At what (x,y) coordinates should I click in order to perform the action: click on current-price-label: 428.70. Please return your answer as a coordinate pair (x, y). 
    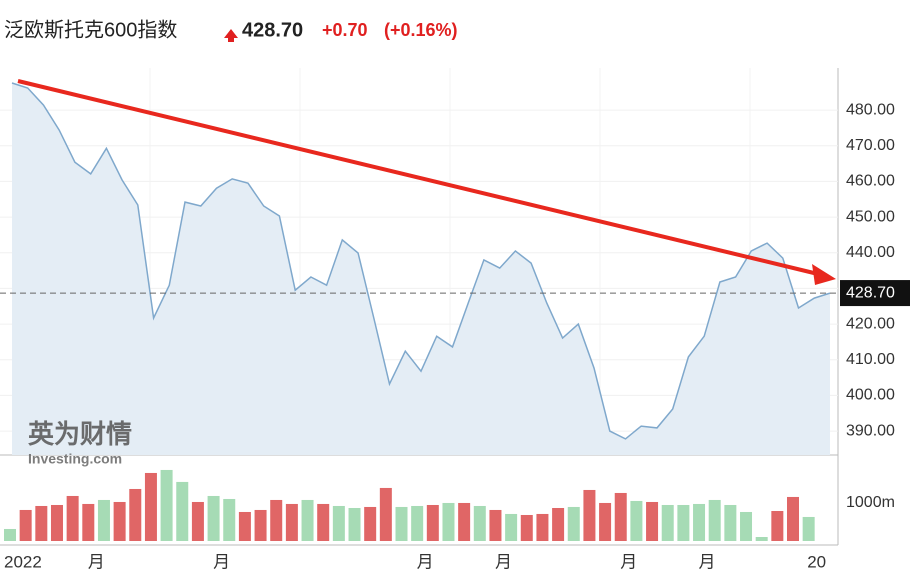
    Looking at the image, I should click on (870, 292).